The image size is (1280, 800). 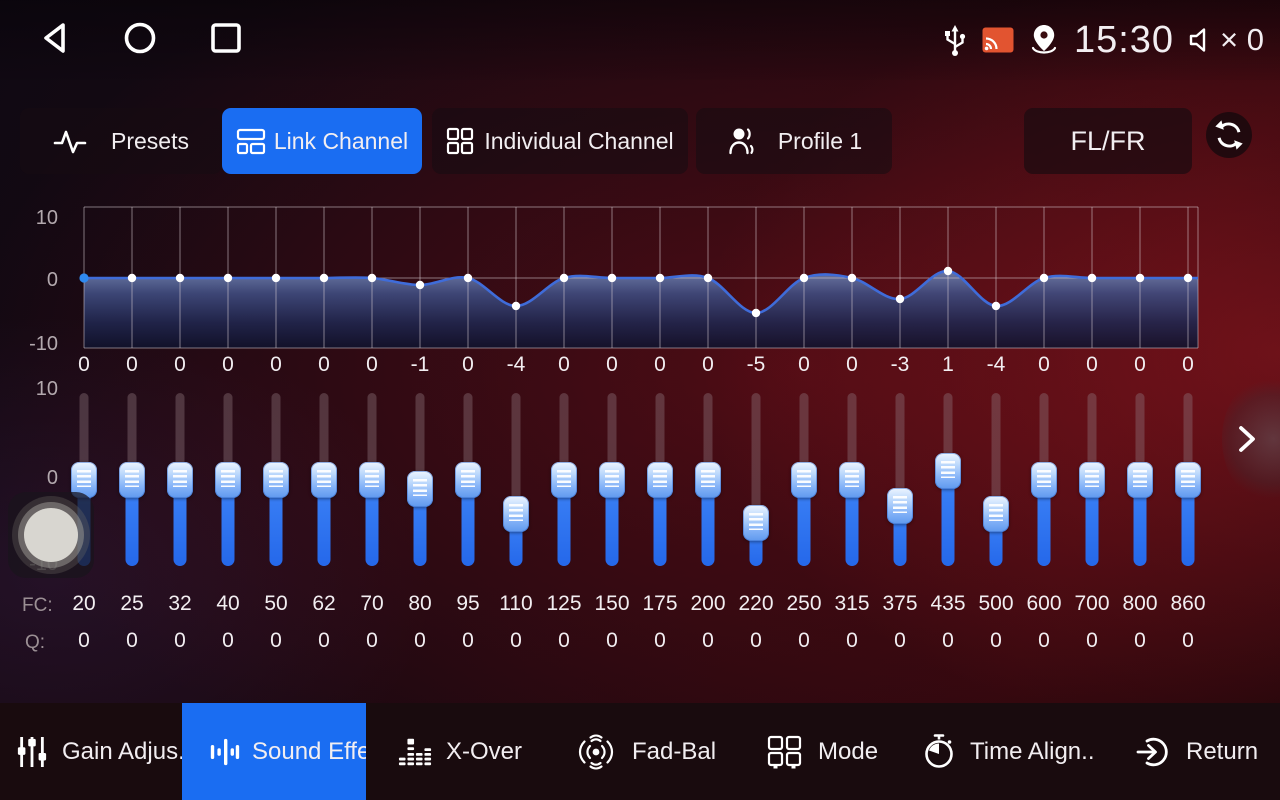 I want to click on home-icon, so click(x=140, y=38).